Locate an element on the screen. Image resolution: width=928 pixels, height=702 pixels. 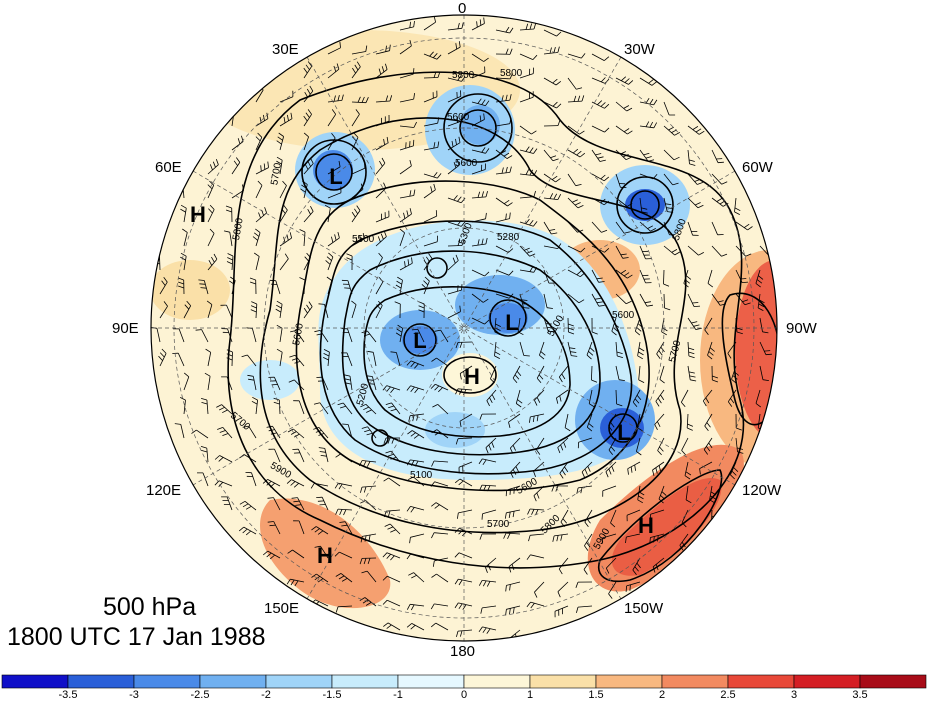
contour-label: 5600 is located at coordinates (298, 334).